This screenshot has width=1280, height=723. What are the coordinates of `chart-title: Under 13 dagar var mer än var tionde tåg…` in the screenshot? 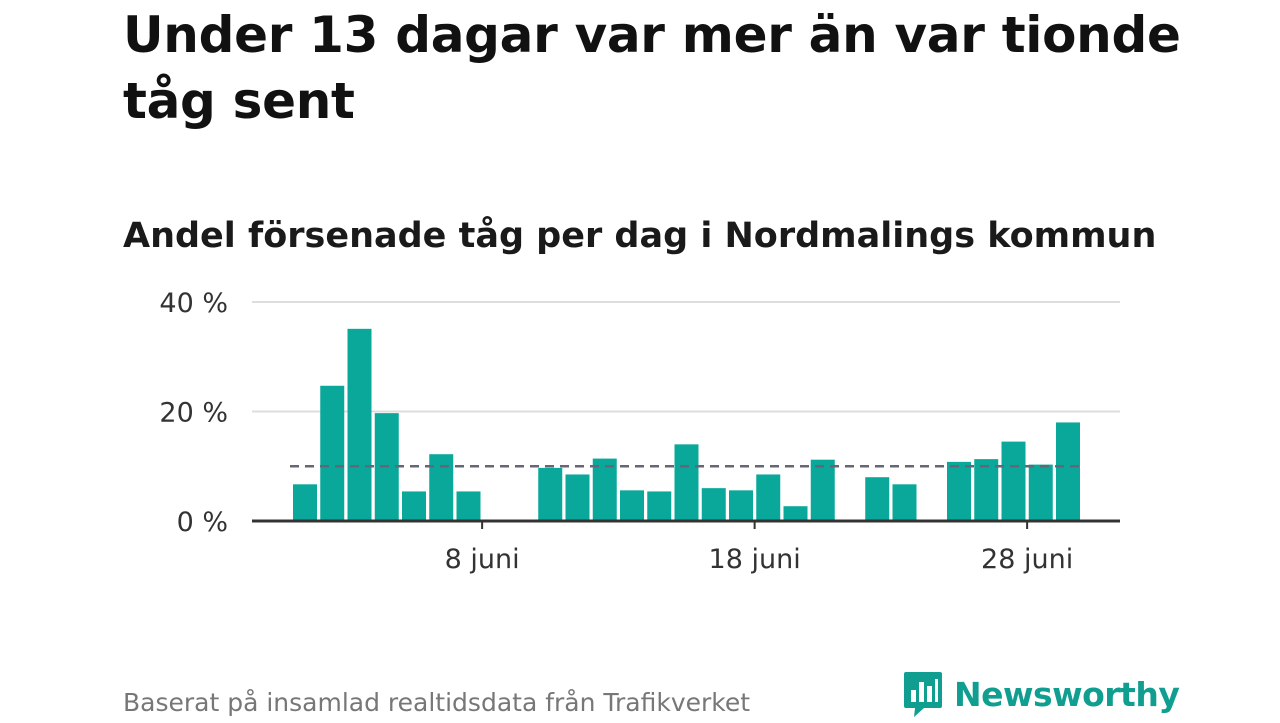 It's located at (652, 68).